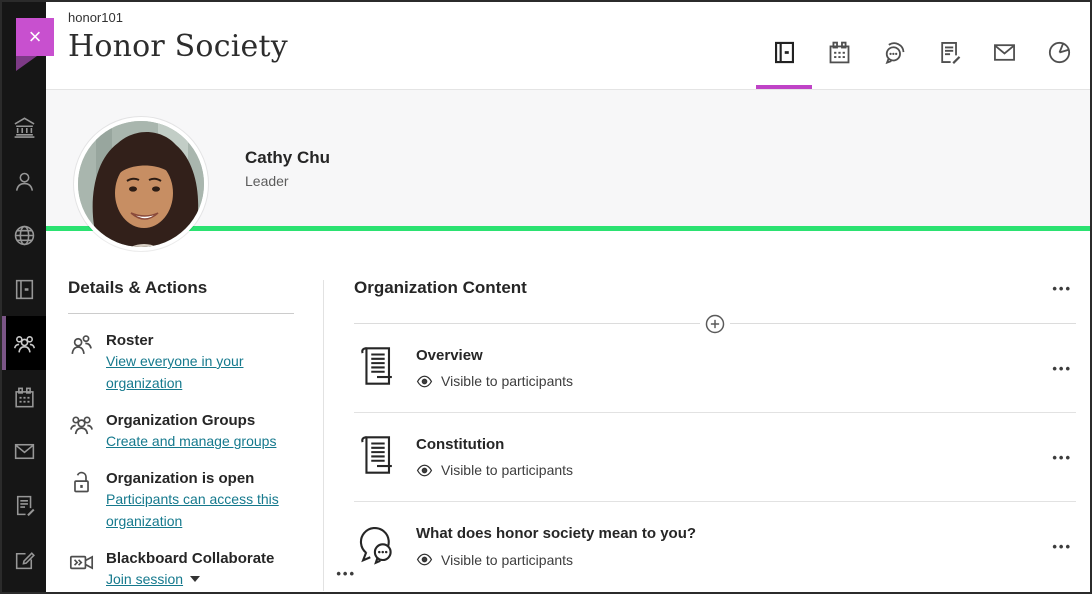  Describe the element at coordinates (35, 37) in the screenshot. I see `close-button: ×` at that location.